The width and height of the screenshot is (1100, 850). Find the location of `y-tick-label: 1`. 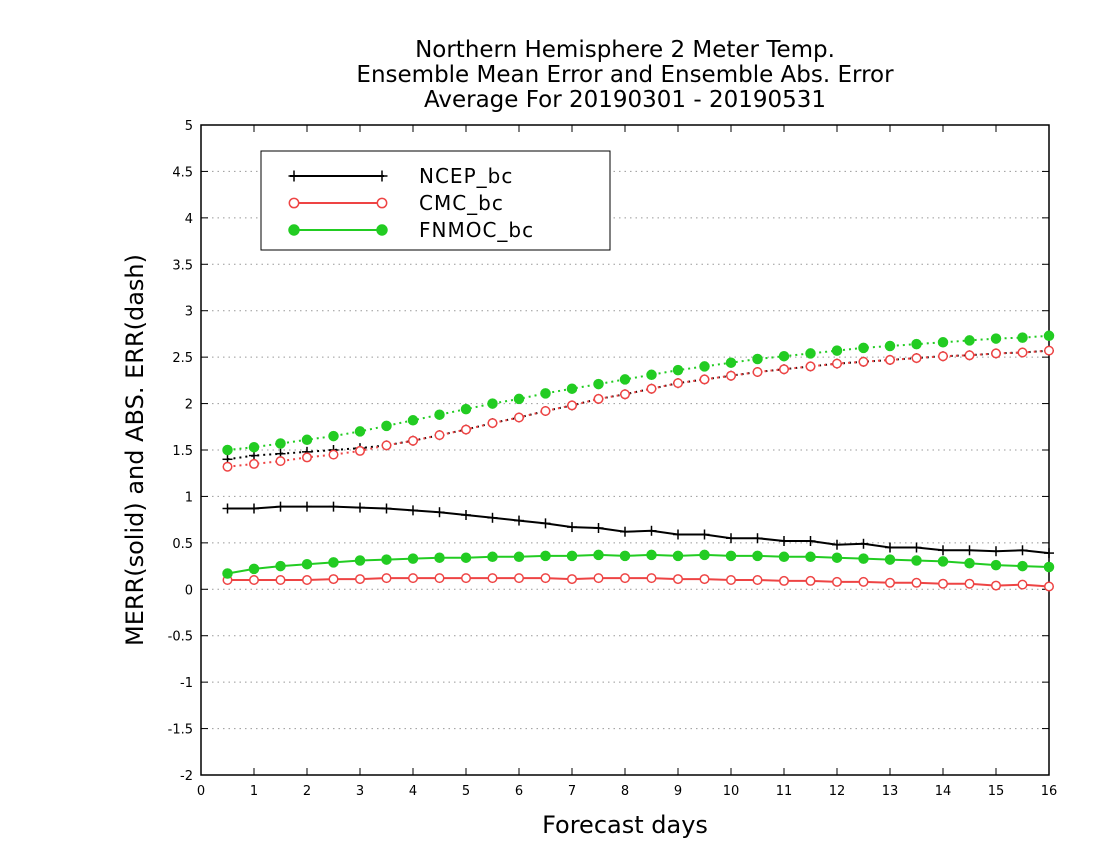

y-tick-label: 1 is located at coordinates (189, 497).